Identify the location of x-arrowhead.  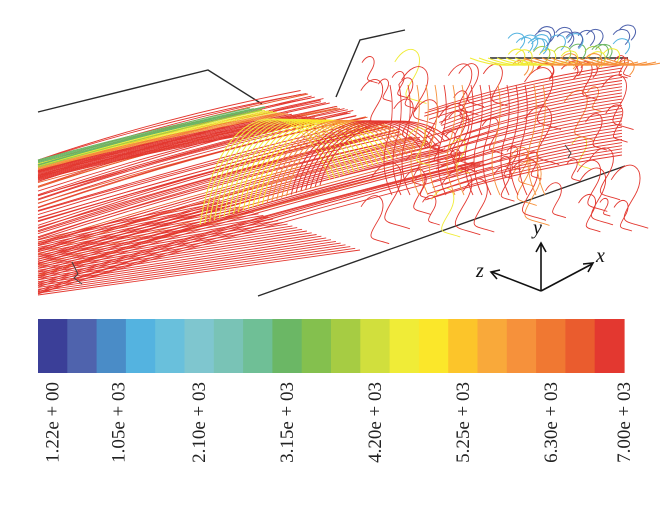
(588, 267).